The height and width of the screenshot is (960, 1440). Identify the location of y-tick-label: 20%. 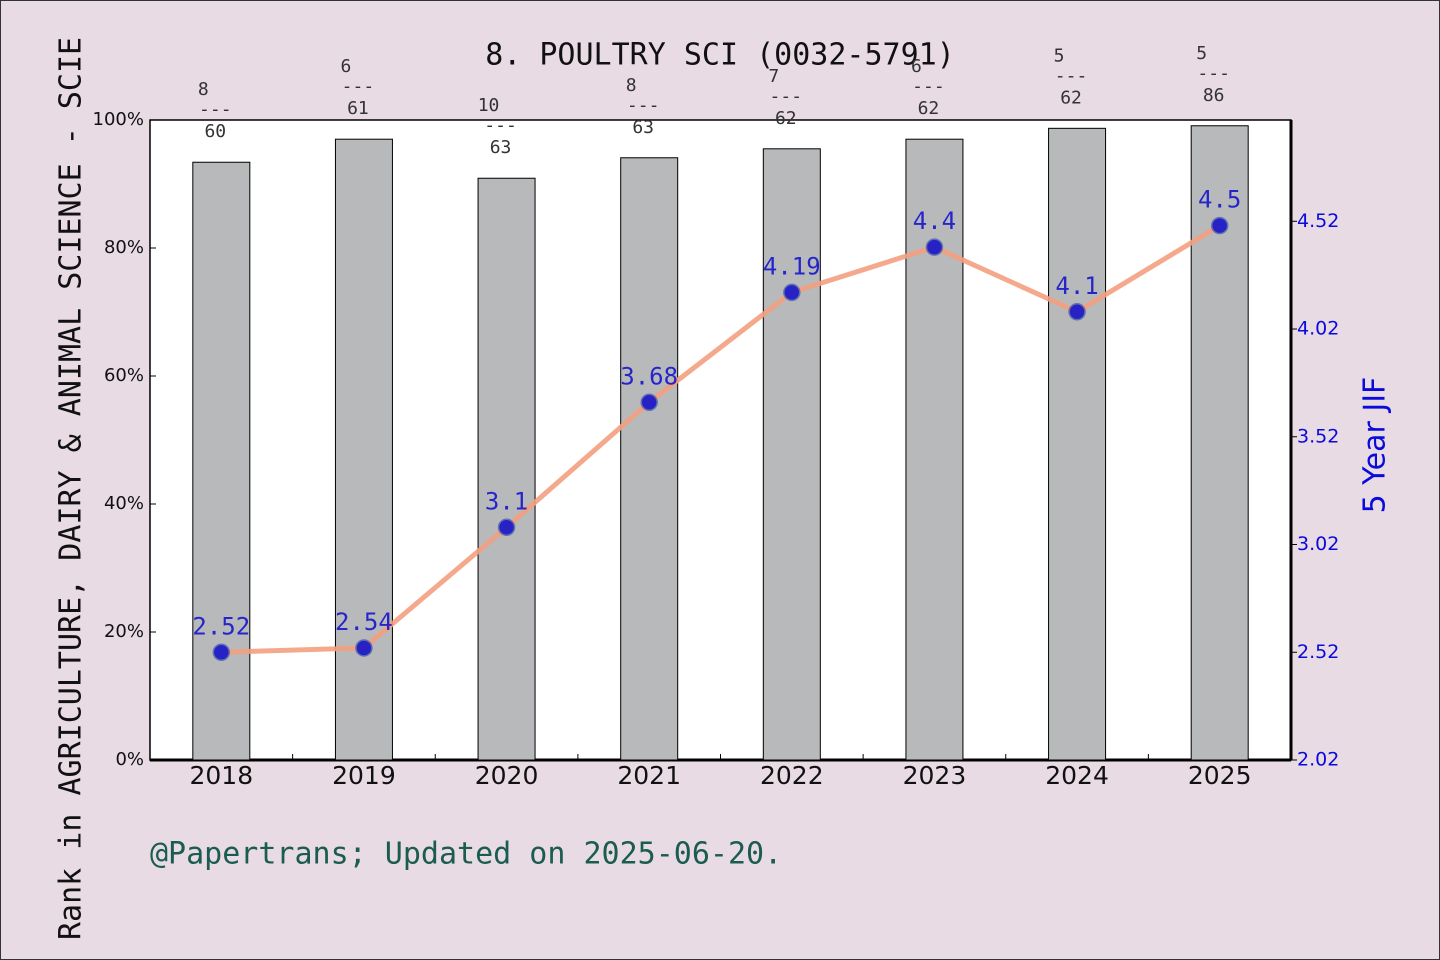
(124, 631).